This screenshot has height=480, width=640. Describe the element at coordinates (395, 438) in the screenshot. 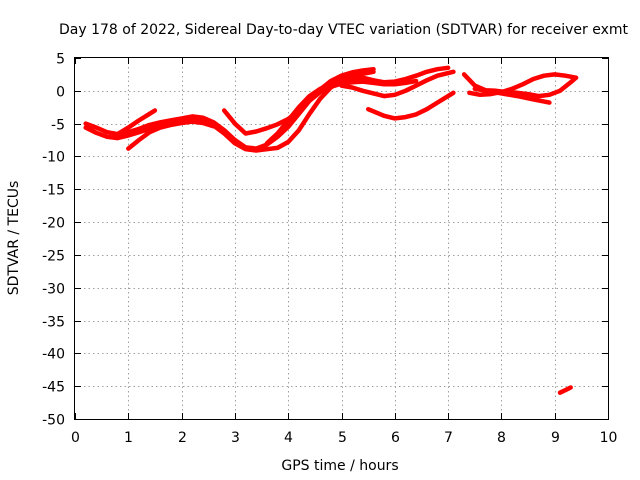

I see `x-tick-label: 6` at that location.